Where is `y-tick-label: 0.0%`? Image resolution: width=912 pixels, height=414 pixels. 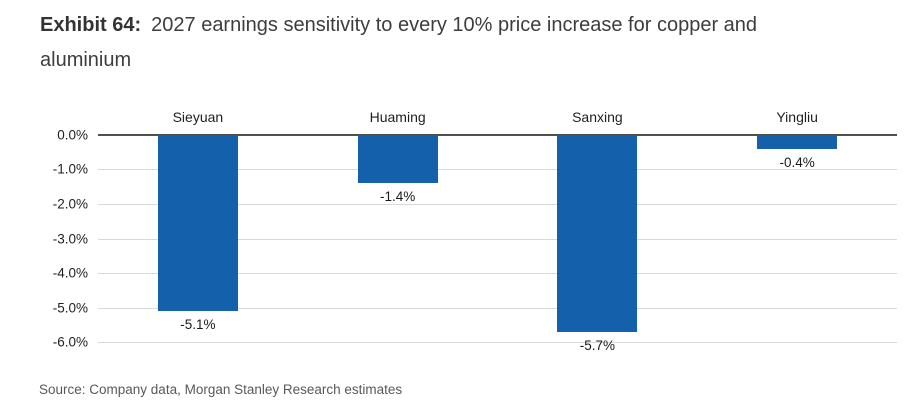
y-tick-label: 0.0% is located at coordinates (72, 135).